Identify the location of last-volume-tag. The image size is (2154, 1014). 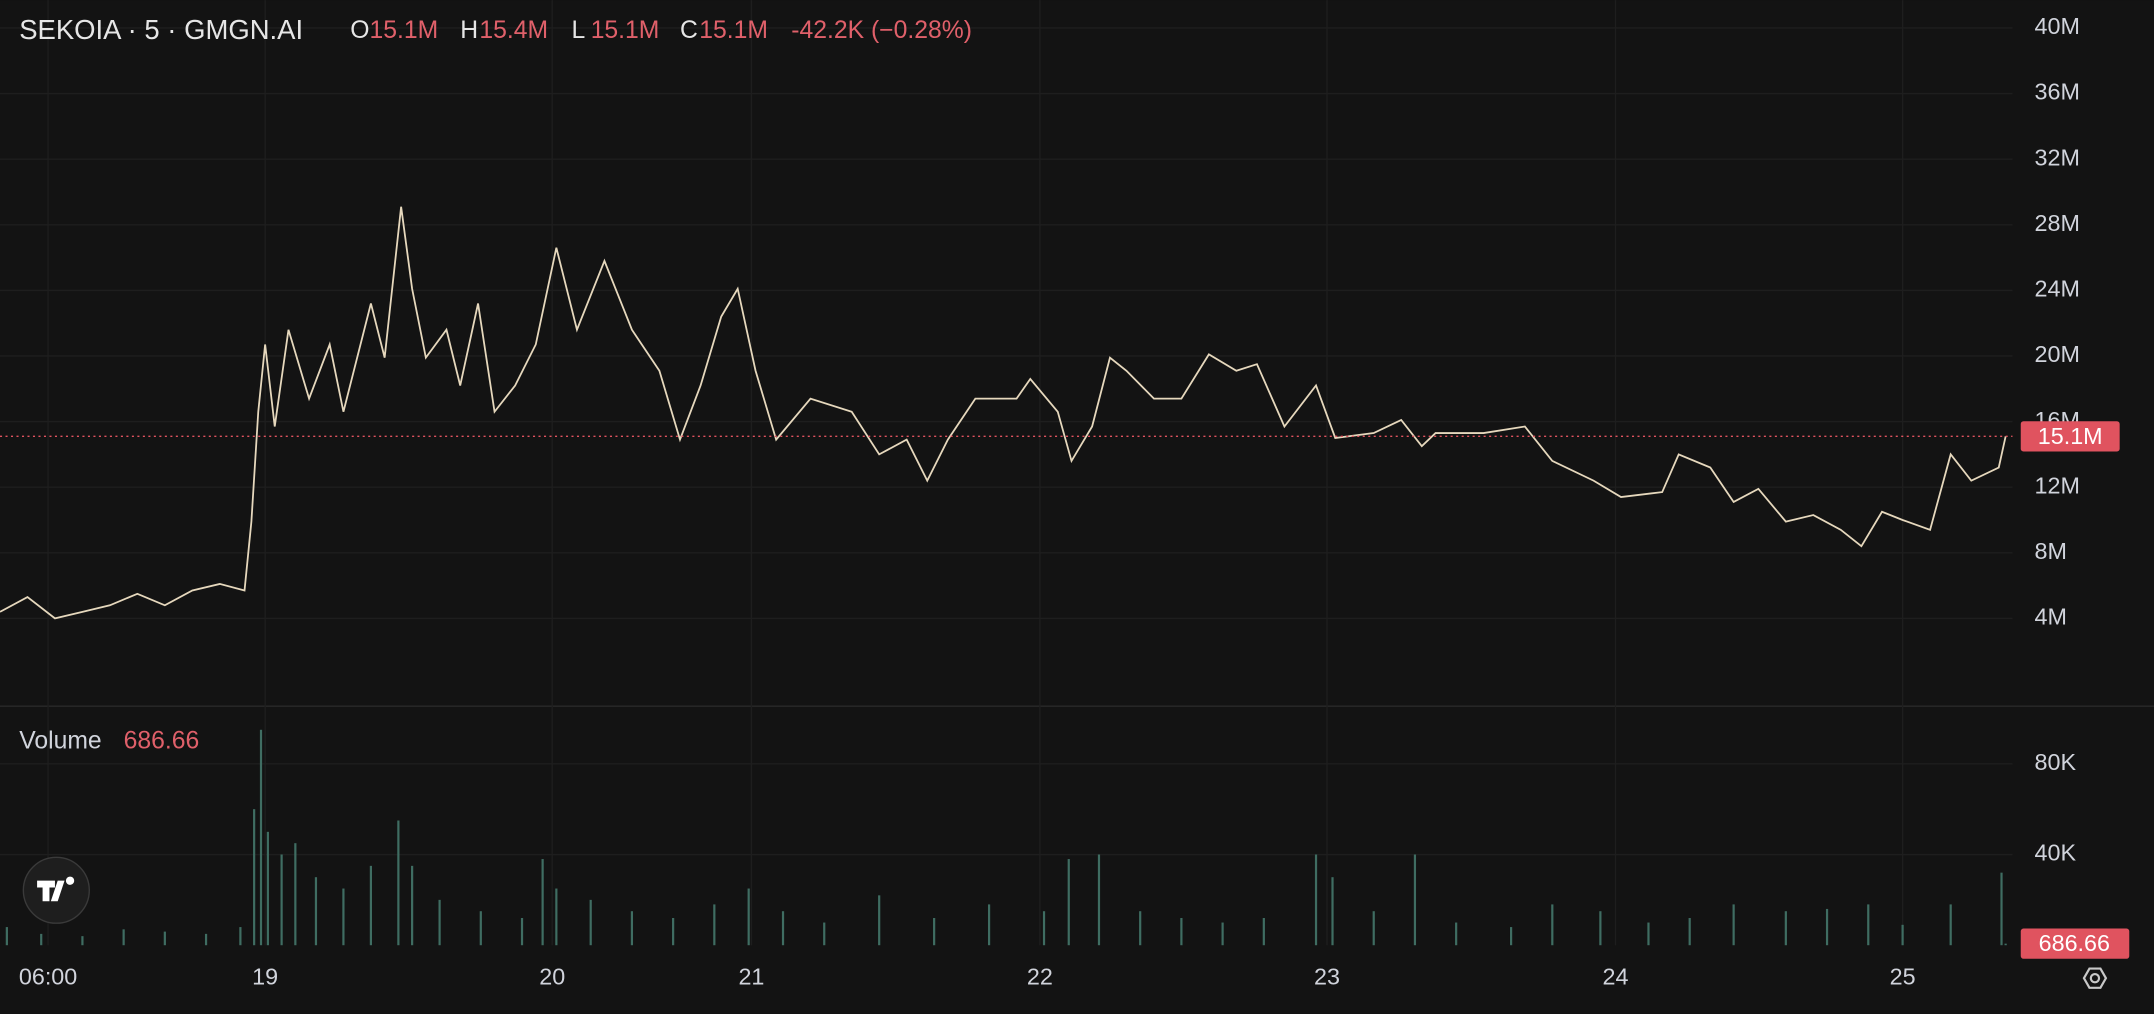
(2075, 943).